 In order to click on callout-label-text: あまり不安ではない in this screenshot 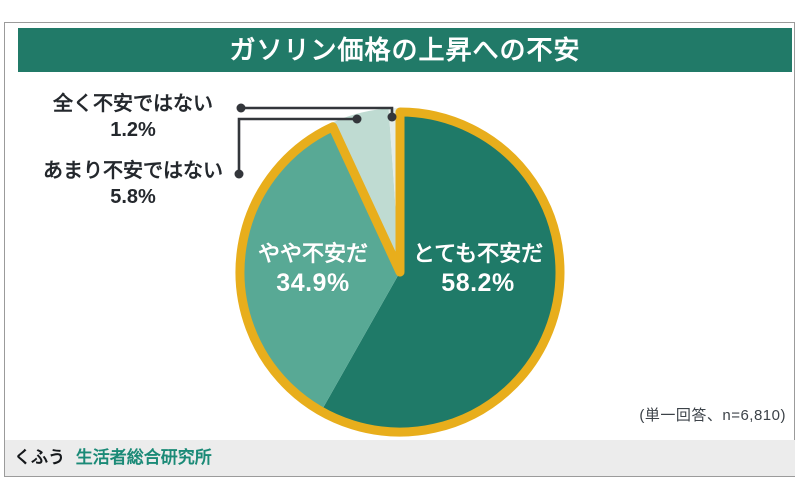, I will do `click(133, 171)`.